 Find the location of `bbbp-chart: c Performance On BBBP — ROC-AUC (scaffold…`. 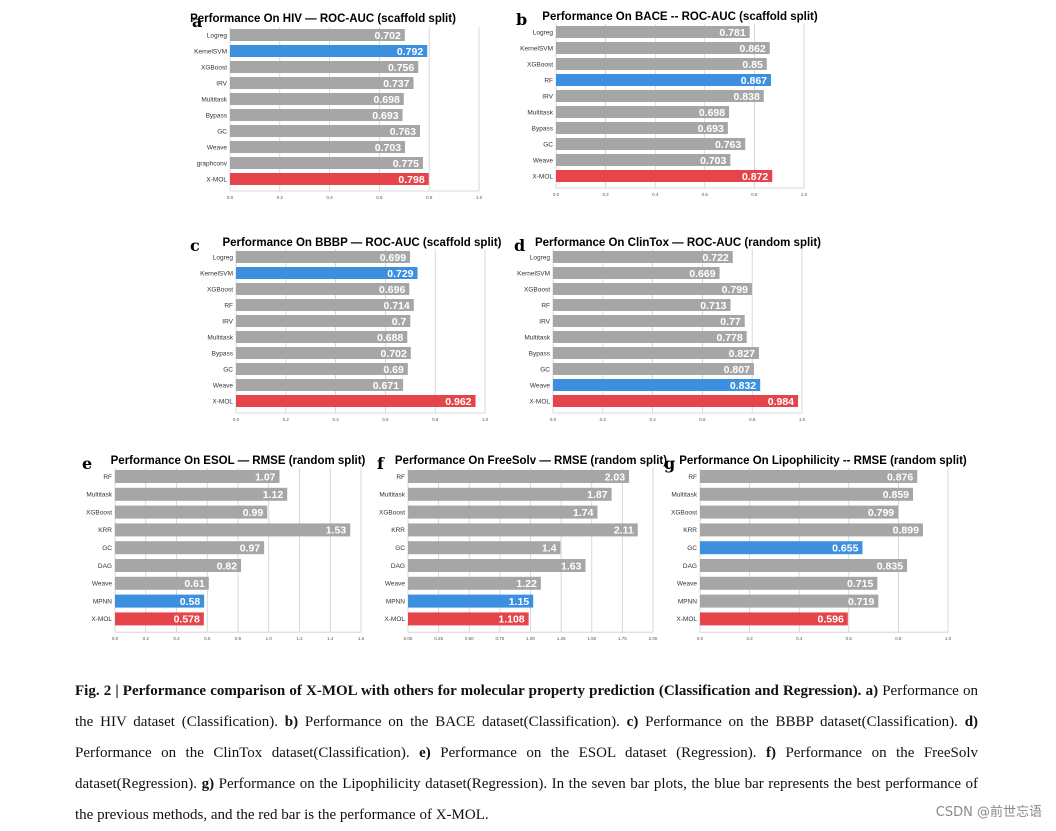

bbbp-chart: c Performance On BBBP — ROC-AUC (scaffold… is located at coordinates (346, 329).